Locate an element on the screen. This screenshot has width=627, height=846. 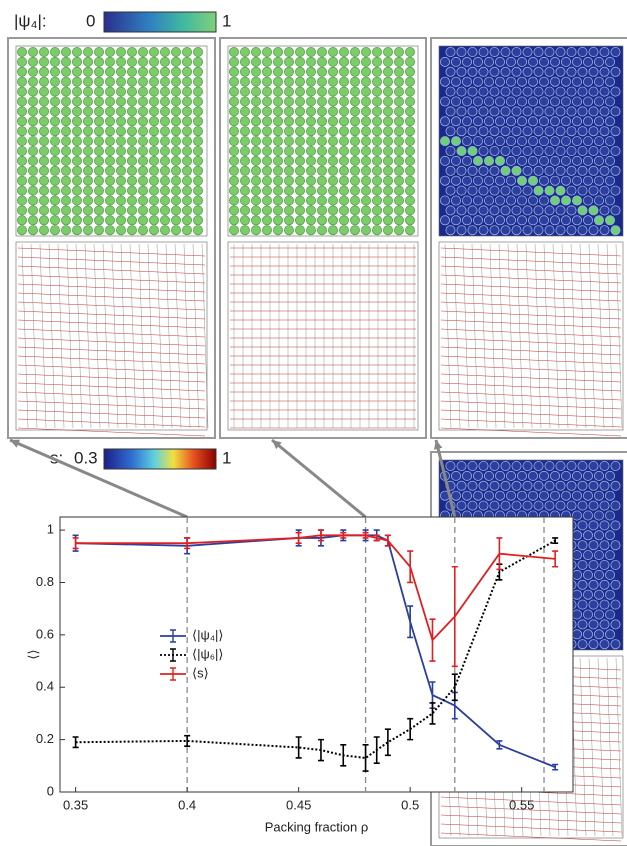
y-tick-label: 0.2 is located at coordinates (45, 738).